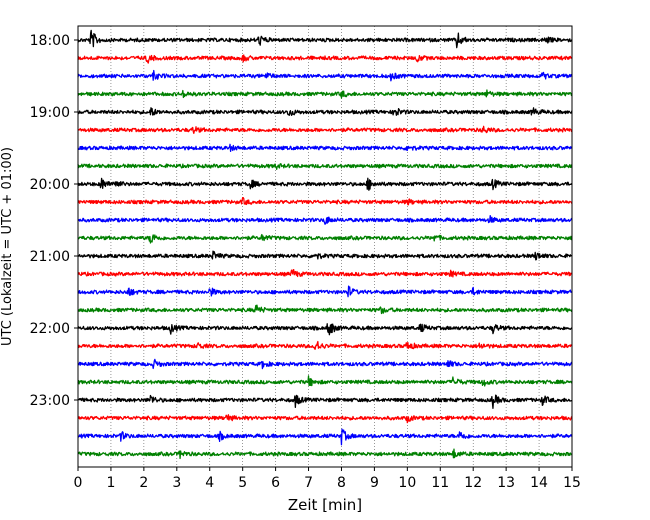 This screenshot has height=520, width=650. What do you see at coordinates (78, 483) in the screenshot?
I see `x-tick-label: 0` at bounding box center [78, 483].